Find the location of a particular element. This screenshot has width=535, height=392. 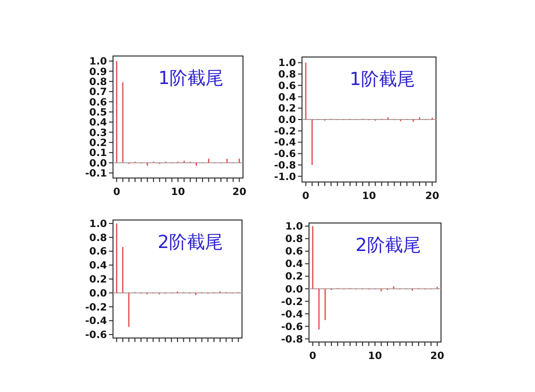

y-tick-label: 0.3 is located at coordinates (98, 133).